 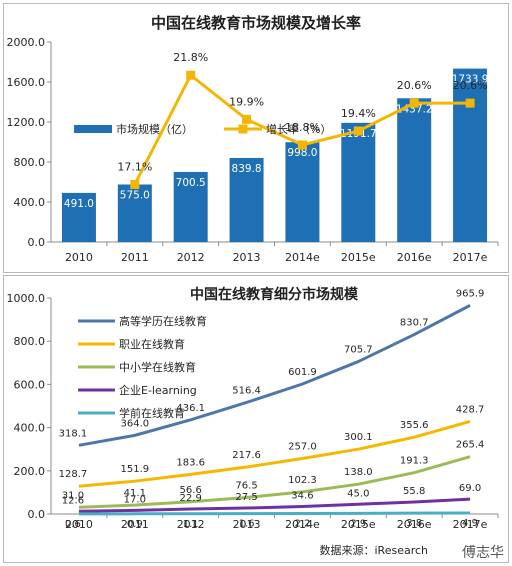 What do you see at coordinates (73, 500) in the screenshot?
I see `chart2-point-label: 12.6` at bounding box center [73, 500].